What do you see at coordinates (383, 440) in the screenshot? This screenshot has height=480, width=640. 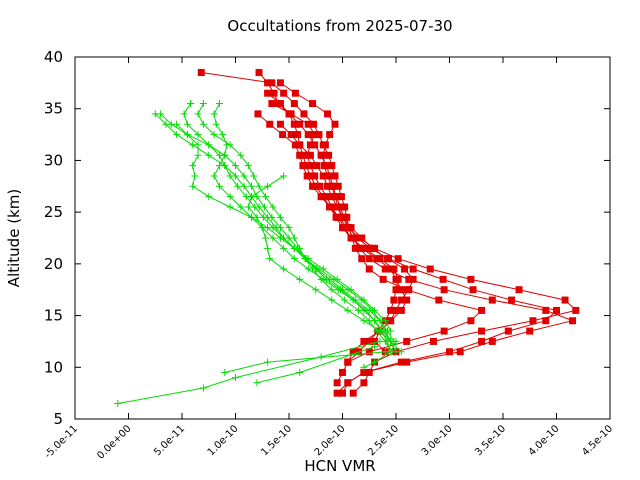 I see `x-tick-label: 2.5e-10` at bounding box center [383, 440].